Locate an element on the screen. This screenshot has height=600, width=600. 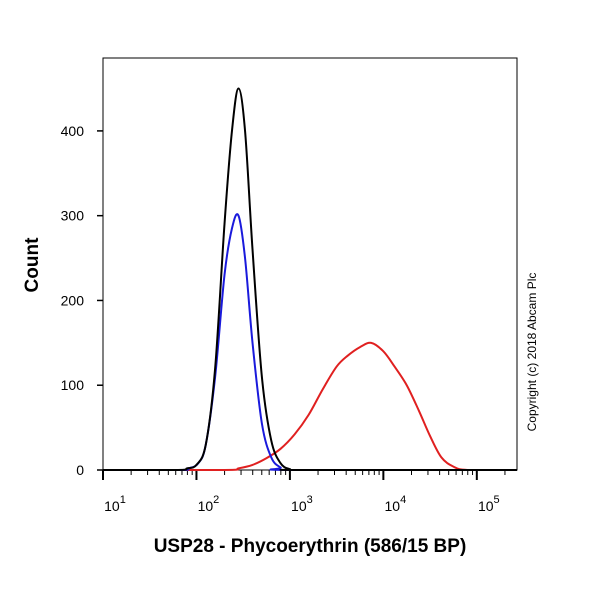
y-axis-title: Count is located at coordinates (32, 265).